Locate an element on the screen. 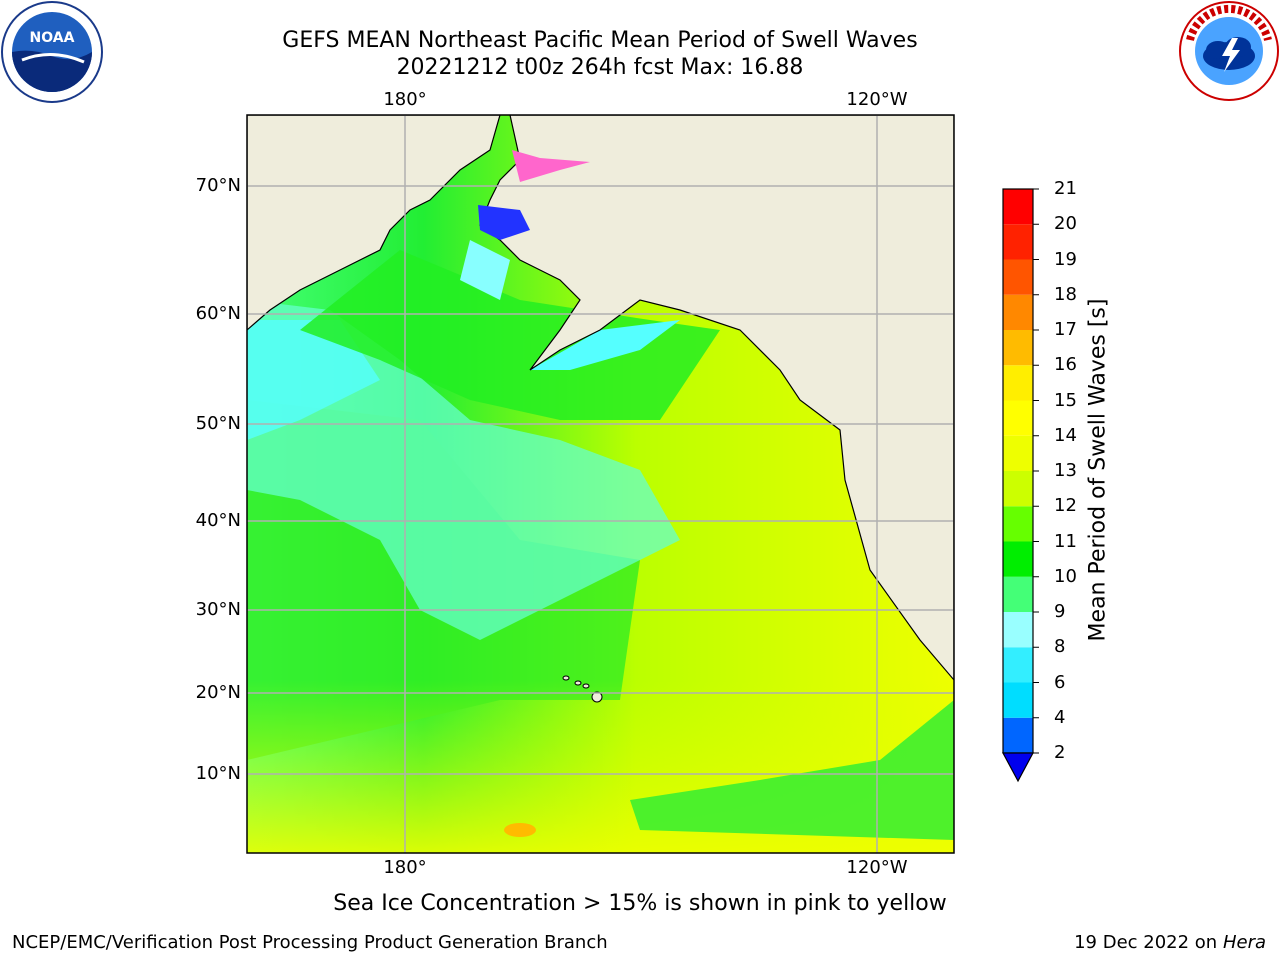 This screenshot has width=1280, height=960. lon-tick-bottom-120w: 120°W is located at coordinates (877, 867).